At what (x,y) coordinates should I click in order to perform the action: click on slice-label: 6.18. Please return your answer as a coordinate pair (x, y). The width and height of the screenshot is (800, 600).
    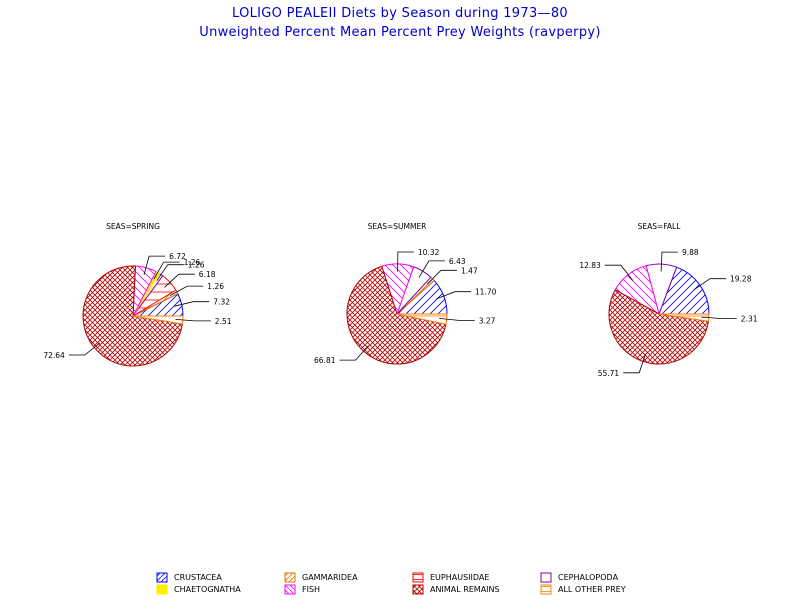
    Looking at the image, I should click on (207, 274).